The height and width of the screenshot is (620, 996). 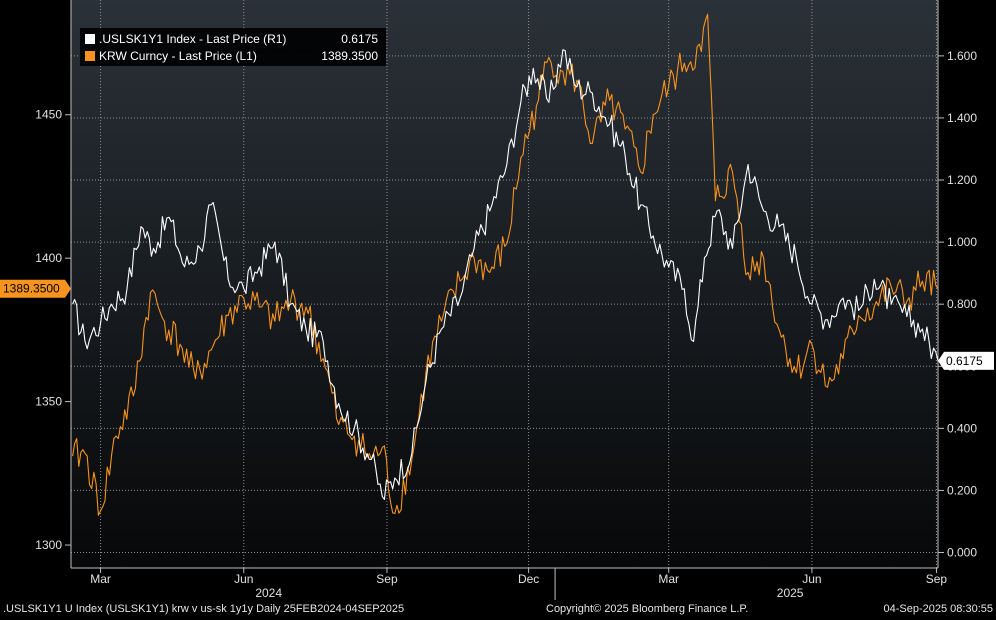 I want to click on right-axis-tick-label: 0.000, so click(x=962, y=552).